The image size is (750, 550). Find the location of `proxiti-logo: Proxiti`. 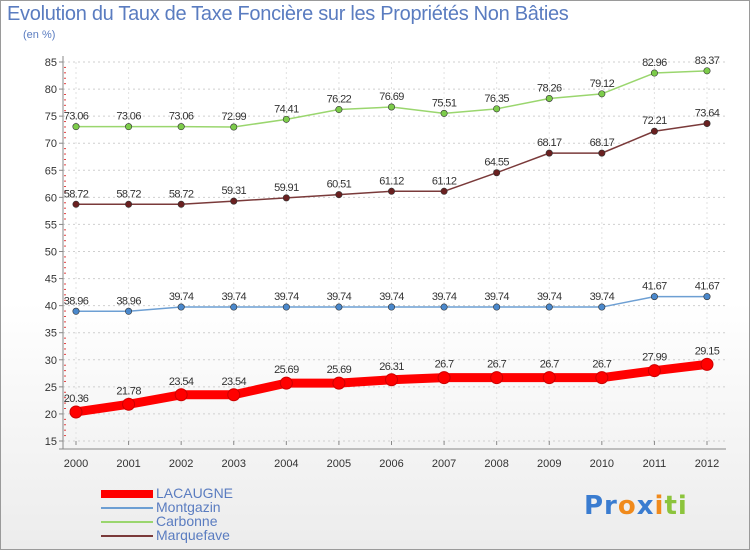

proxiti-logo: Proxiti is located at coordinates (636, 506).